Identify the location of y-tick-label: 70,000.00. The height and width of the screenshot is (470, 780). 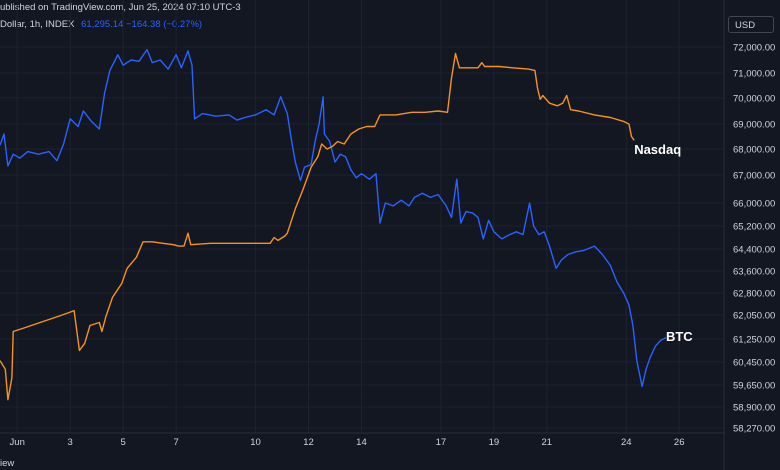
(754, 99).